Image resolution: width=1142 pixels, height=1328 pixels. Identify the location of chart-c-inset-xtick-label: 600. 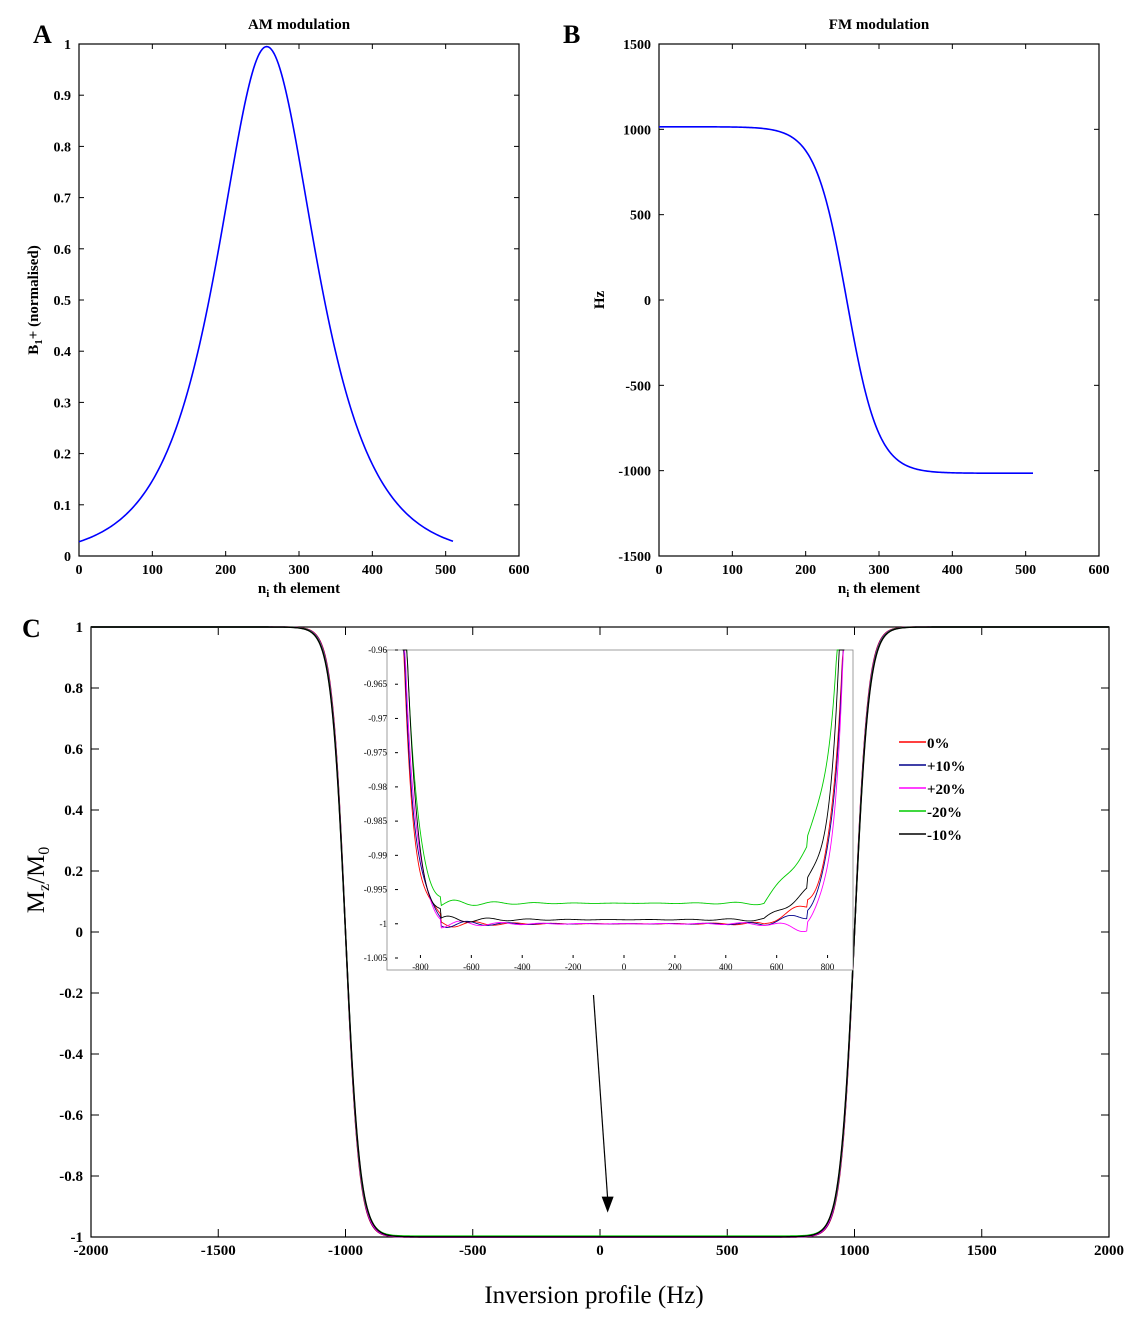
(777, 967).